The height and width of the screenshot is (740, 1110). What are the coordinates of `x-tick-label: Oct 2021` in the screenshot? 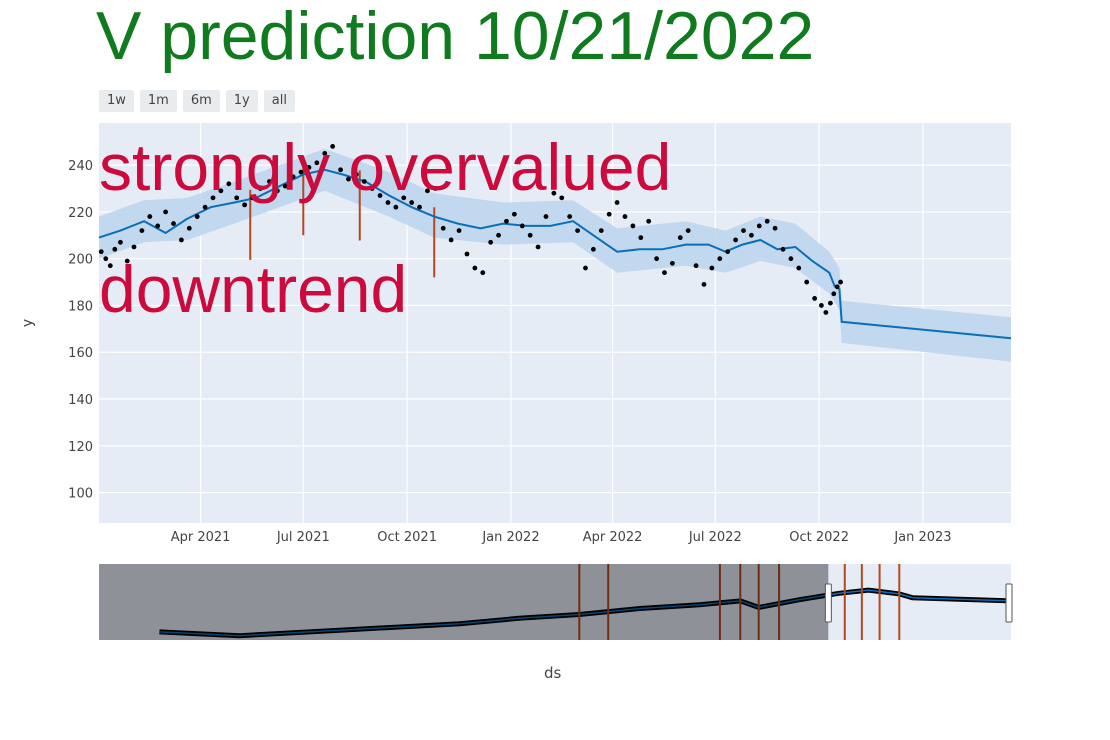 It's located at (407, 537).